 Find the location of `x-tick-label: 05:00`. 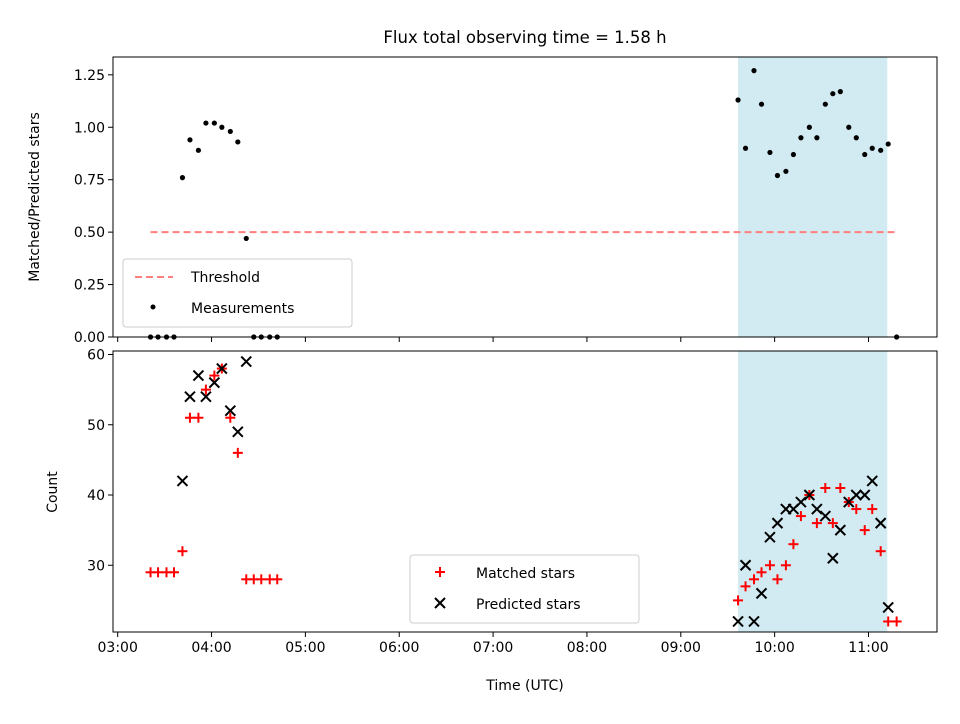

x-tick-label: 05:00 is located at coordinates (305, 648).